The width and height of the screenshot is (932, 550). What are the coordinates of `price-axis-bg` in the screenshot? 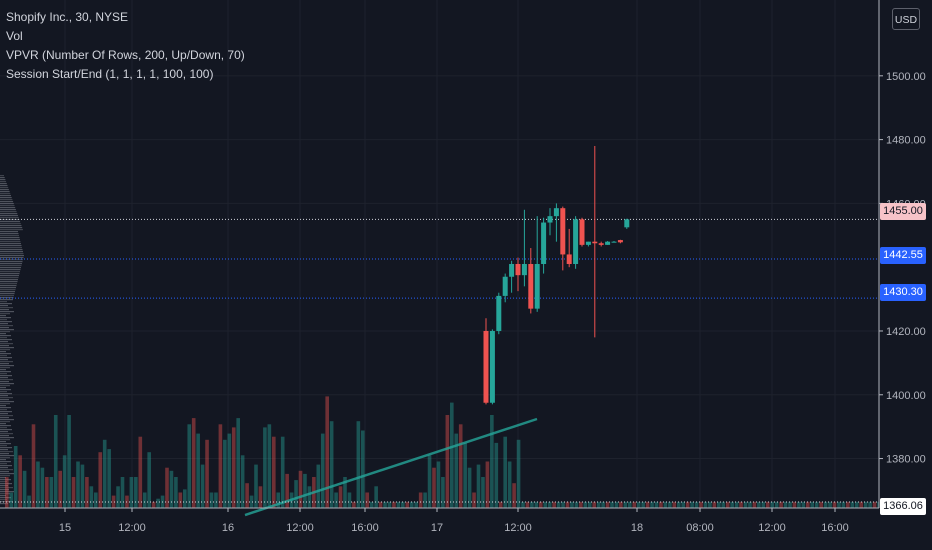 It's located at (905, 275).